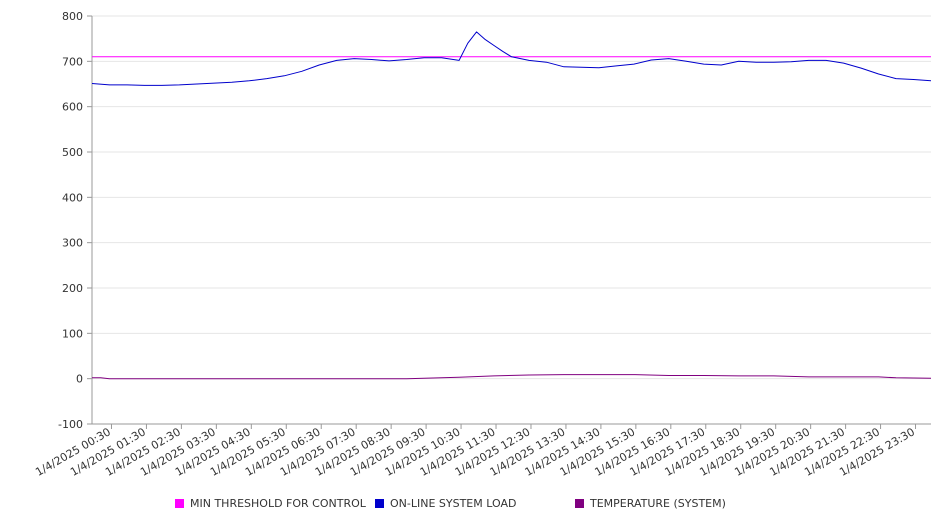 This screenshot has height=526, width=946. I want to click on legend-swatch-threshold, so click(179, 503).